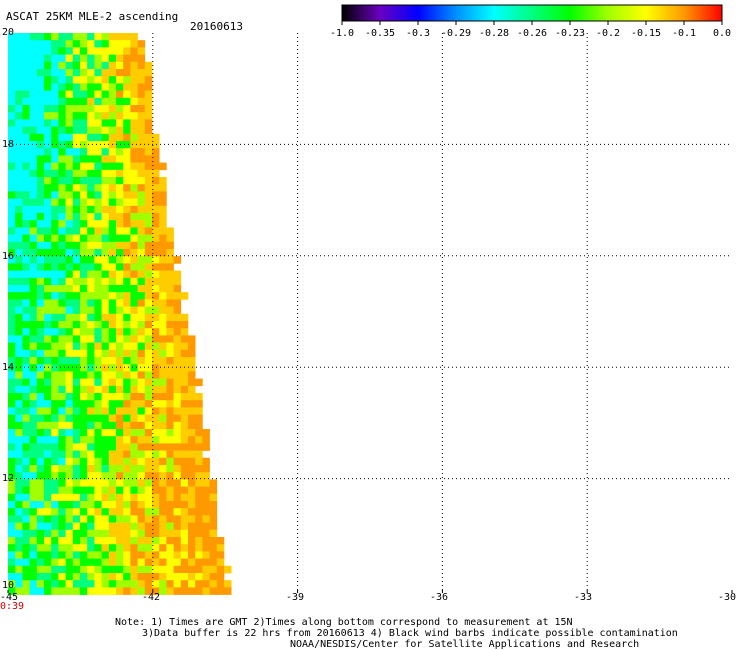 The height and width of the screenshot is (650, 740). I want to click on x-tick-39: -39, so click(295, 597).